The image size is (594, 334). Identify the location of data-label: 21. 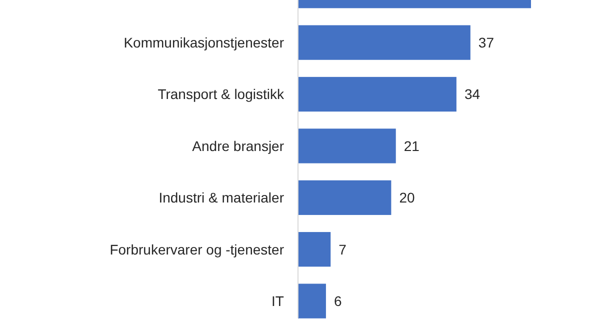
(412, 146).